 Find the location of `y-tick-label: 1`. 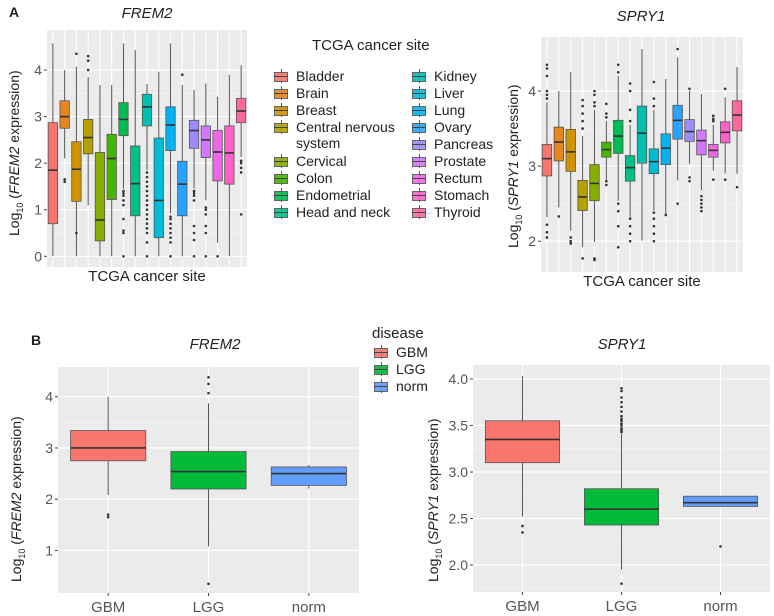

y-tick-label: 1 is located at coordinates (49, 550).